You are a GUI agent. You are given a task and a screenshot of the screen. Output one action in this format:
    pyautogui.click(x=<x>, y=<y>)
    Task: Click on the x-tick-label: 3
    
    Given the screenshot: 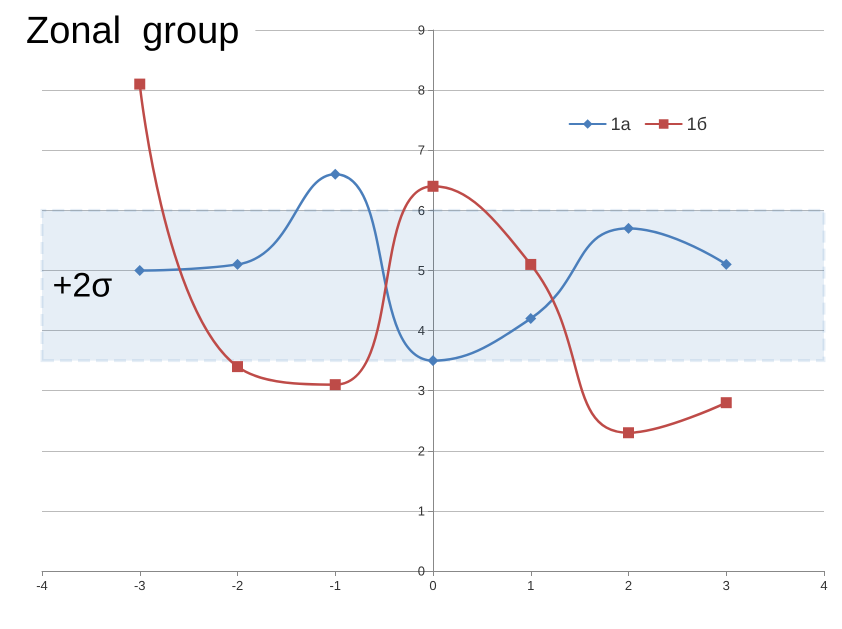 What is the action you would take?
    pyautogui.click(x=726, y=585)
    